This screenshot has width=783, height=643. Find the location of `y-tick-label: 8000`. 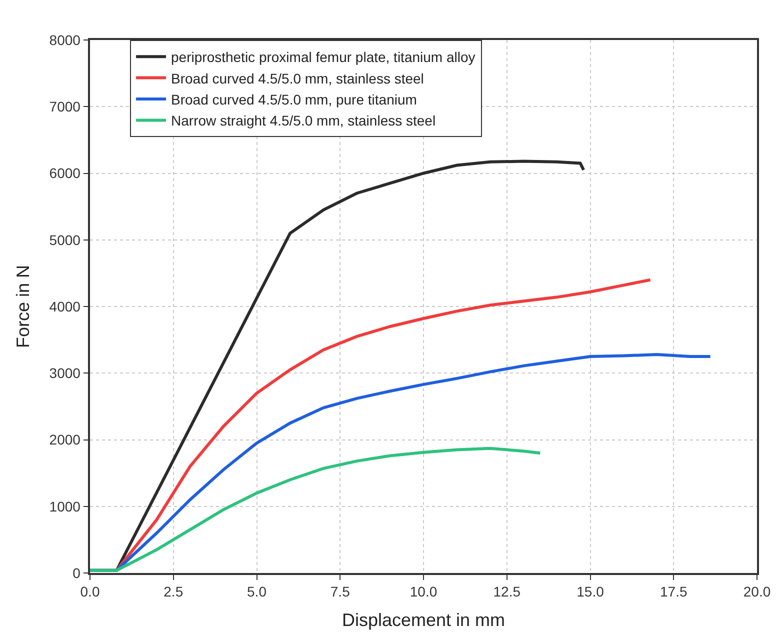

y-tick-label: 8000 is located at coordinates (65, 40).